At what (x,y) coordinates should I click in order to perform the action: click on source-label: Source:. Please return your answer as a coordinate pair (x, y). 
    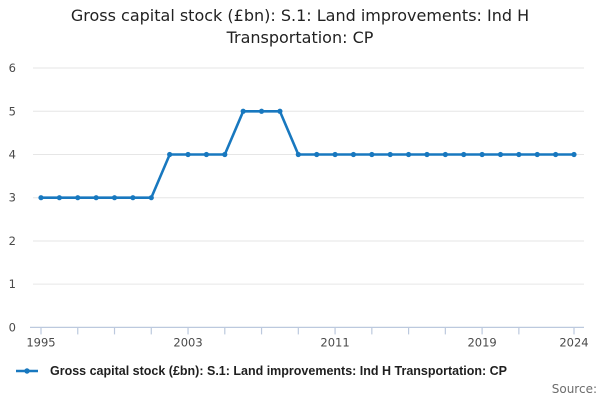
    Looking at the image, I should click on (574, 389).